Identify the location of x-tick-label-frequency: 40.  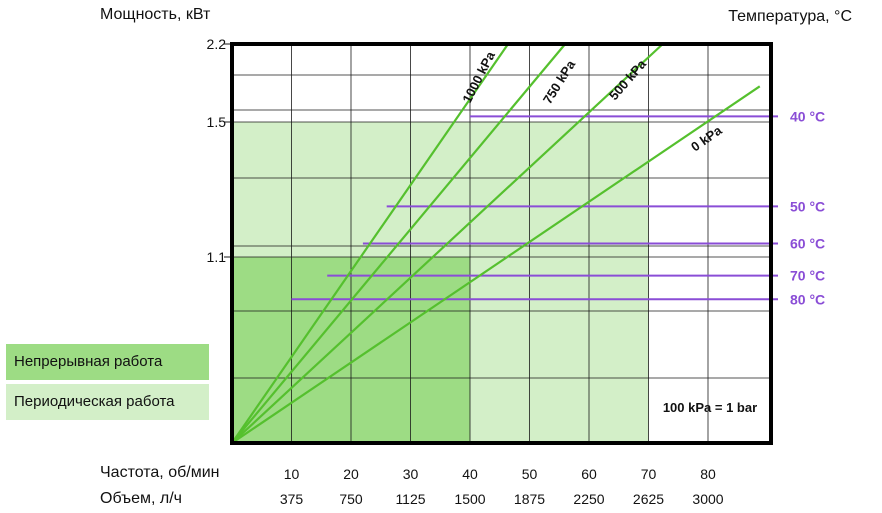
(470, 474).